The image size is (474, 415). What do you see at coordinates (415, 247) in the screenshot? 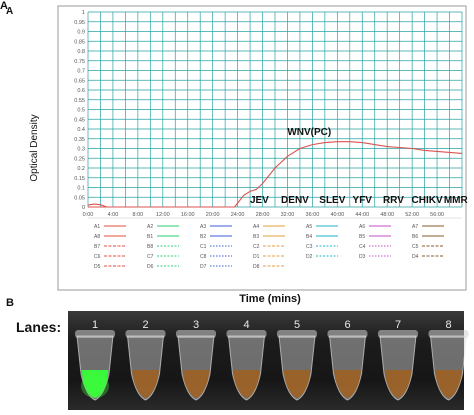
I see `legend-label: C5` at bounding box center [415, 247].